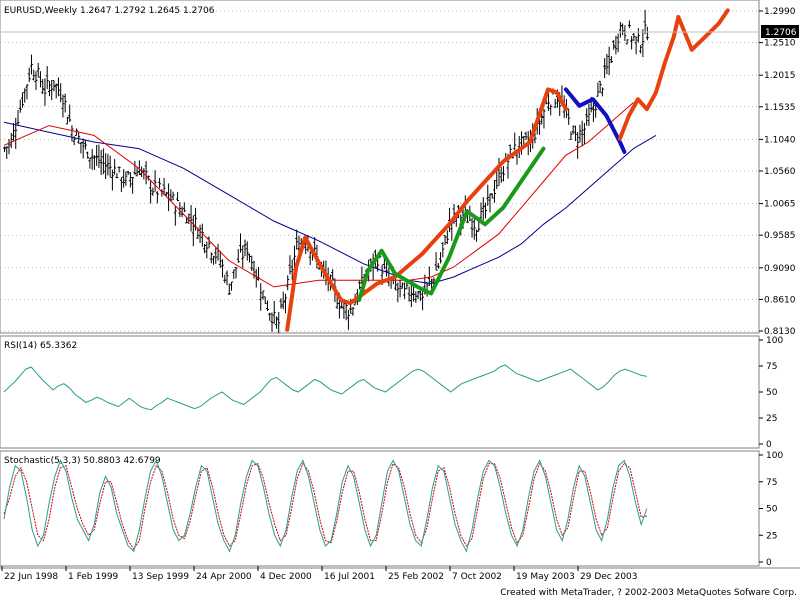  What do you see at coordinates (224, 577) in the screenshot?
I see `time-tick-label: 24 Apr 2000` at bounding box center [224, 577].